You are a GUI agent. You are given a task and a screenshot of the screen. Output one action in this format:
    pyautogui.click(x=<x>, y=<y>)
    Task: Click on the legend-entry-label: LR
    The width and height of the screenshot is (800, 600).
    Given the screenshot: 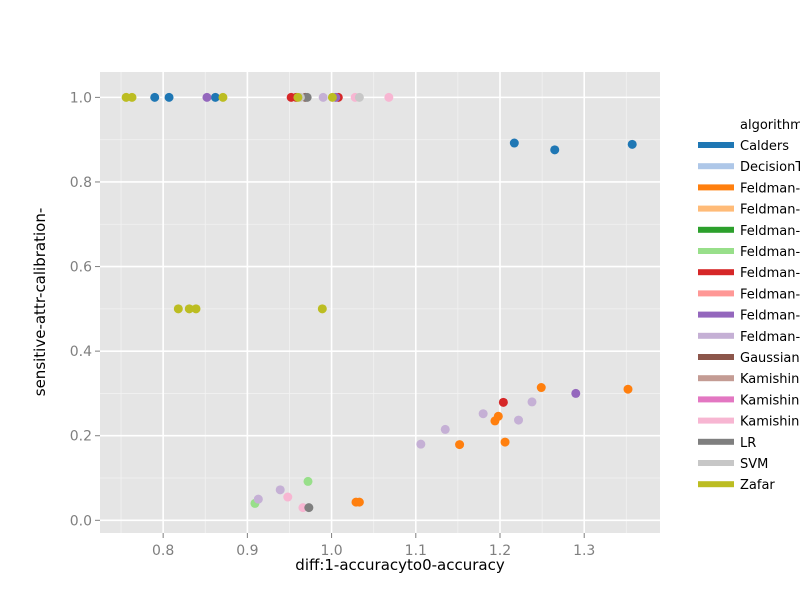 What is the action you would take?
    pyautogui.click(x=748, y=443)
    